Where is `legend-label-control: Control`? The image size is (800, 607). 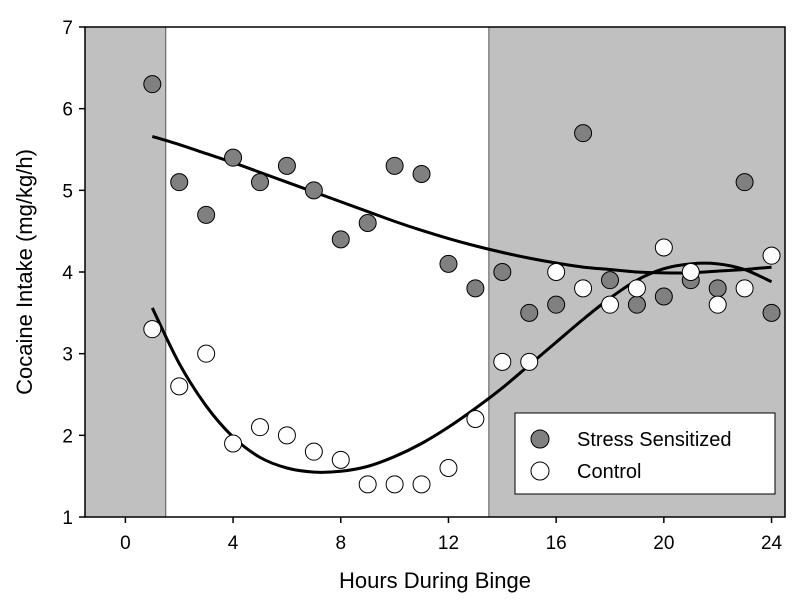 legend-label-control: Control is located at coordinates (609, 472).